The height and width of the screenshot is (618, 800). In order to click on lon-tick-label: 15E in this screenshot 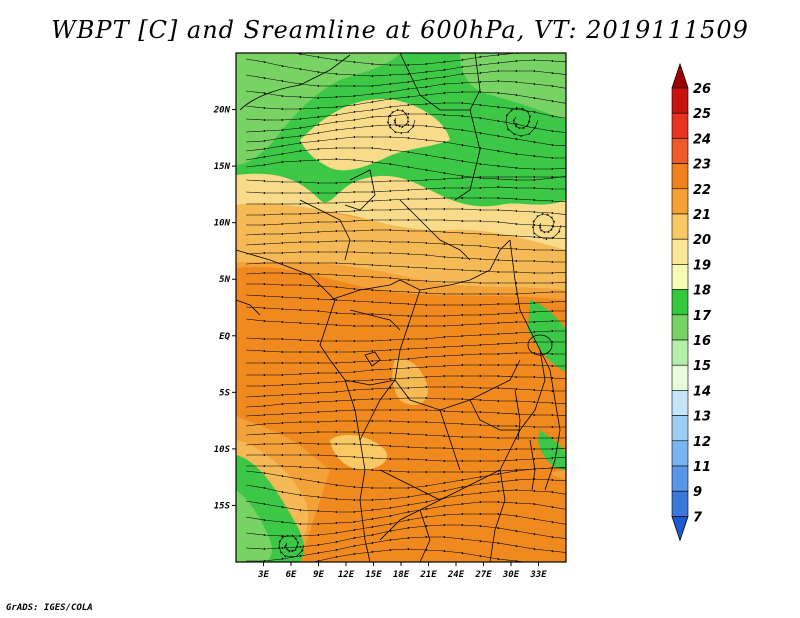, I will do `click(373, 575)`.